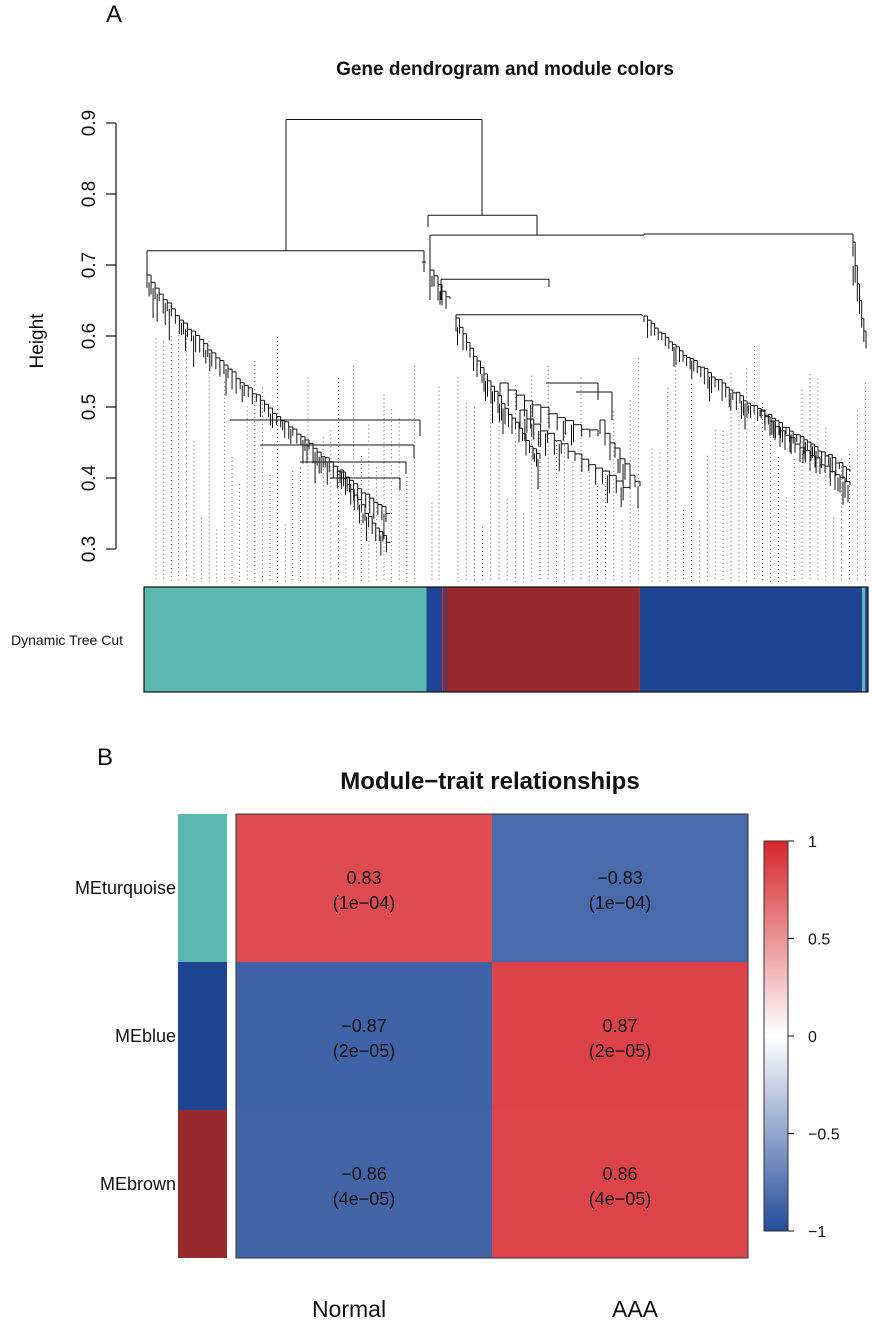 Image resolution: width=872 pixels, height=1321 pixels. I want to click on color-bar-label: Dynamic Tree Cut, so click(67, 640).